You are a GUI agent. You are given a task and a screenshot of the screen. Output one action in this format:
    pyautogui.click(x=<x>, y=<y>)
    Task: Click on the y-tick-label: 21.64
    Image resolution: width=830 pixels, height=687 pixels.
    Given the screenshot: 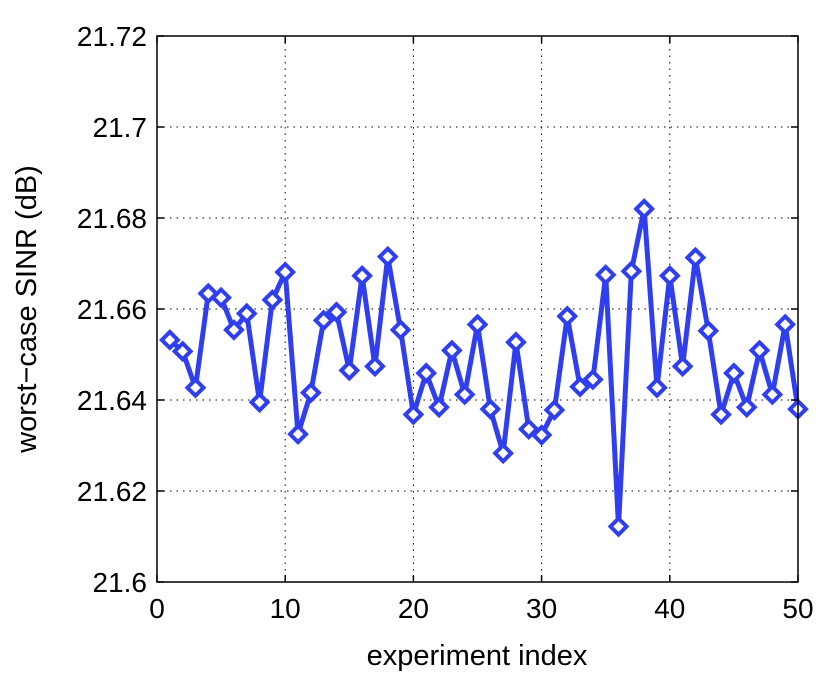 What is the action you would take?
    pyautogui.click(x=112, y=400)
    